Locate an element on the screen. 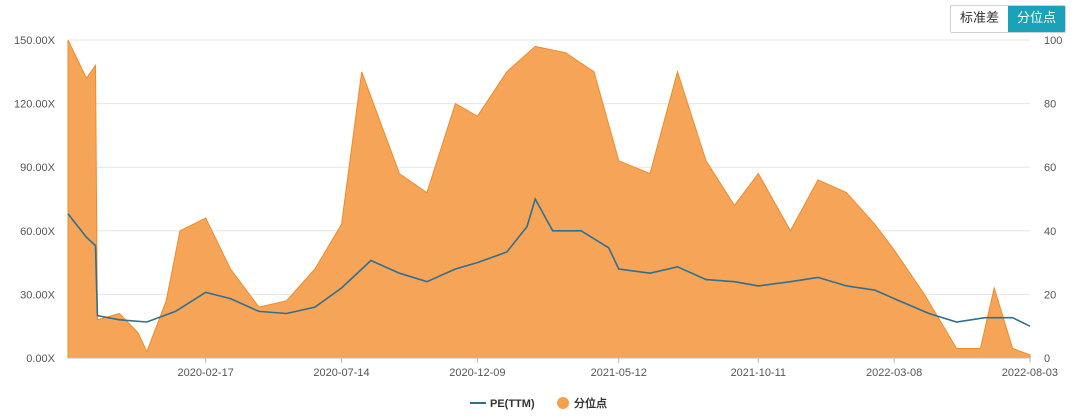  right-tick-label: 20 is located at coordinates (1050, 295).